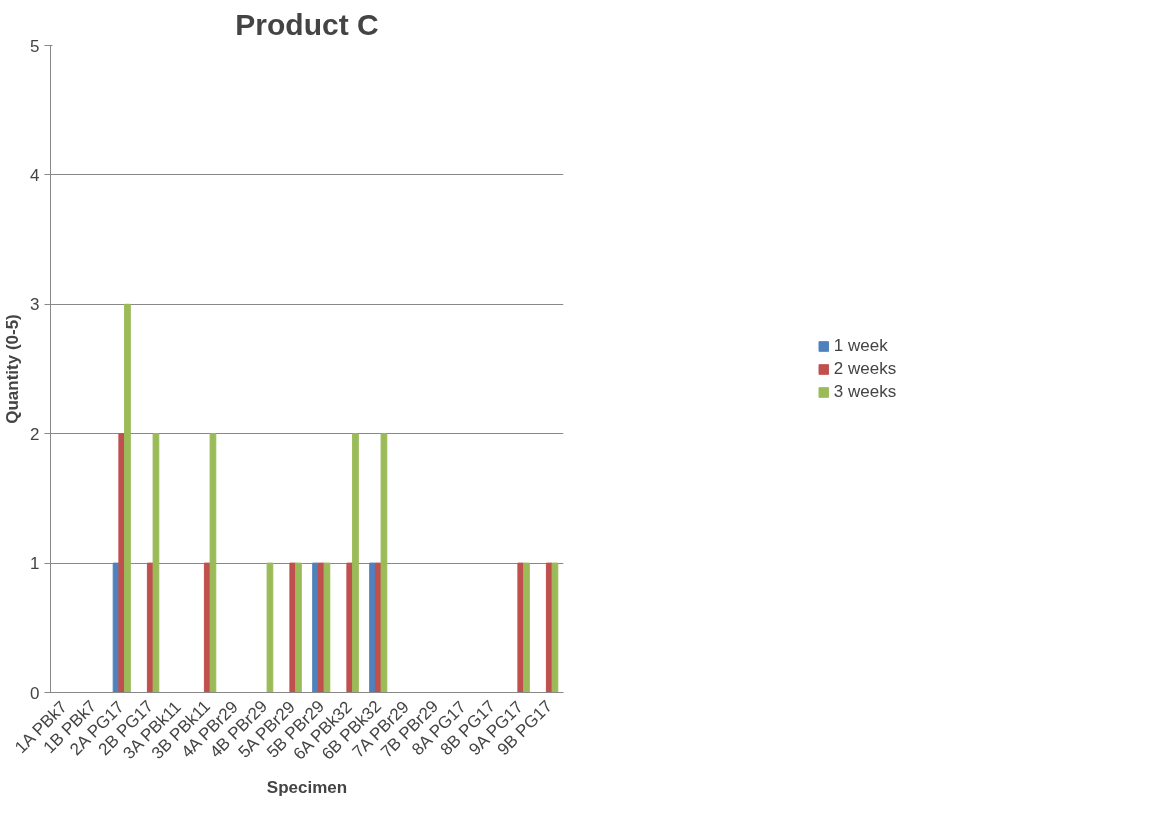 Image resolution: width=1162 pixels, height=816 pixels. What do you see at coordinates (865, 368) in the screenshot?
I see `legend-label: 2 weeks` at bounding box center [865, 368].